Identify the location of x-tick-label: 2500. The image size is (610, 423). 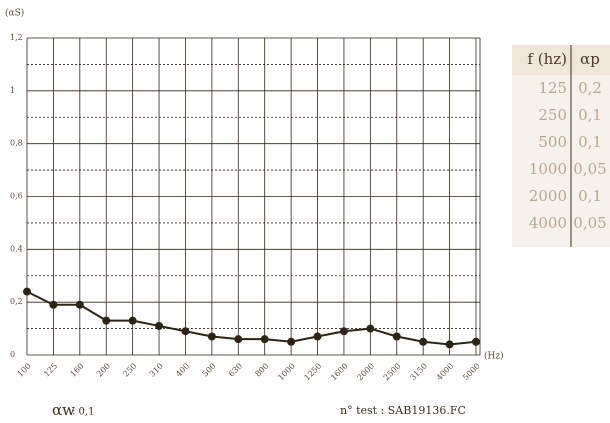
(392, 371).